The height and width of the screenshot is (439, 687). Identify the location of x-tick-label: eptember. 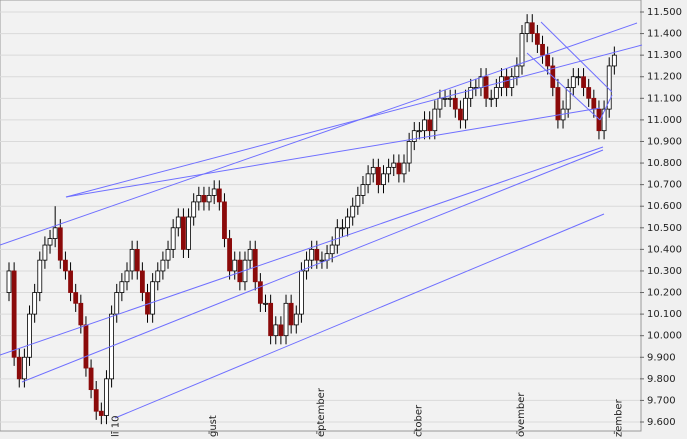
(321, 412).